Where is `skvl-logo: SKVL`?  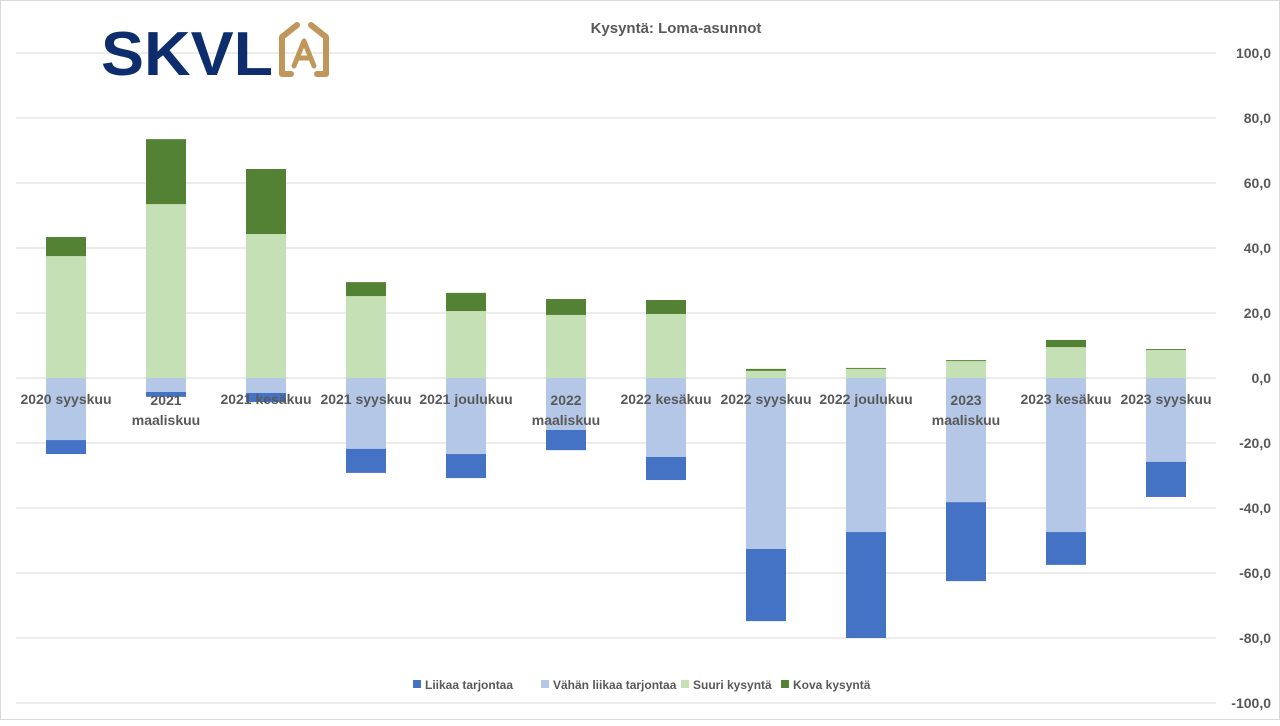 skvl-logo: SKVL is located at coordinates (215, 54).